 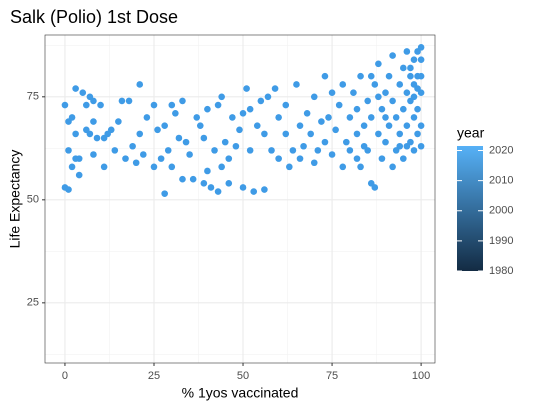 I want to click on x-tick-label: 0, so click(x=65, y=376).